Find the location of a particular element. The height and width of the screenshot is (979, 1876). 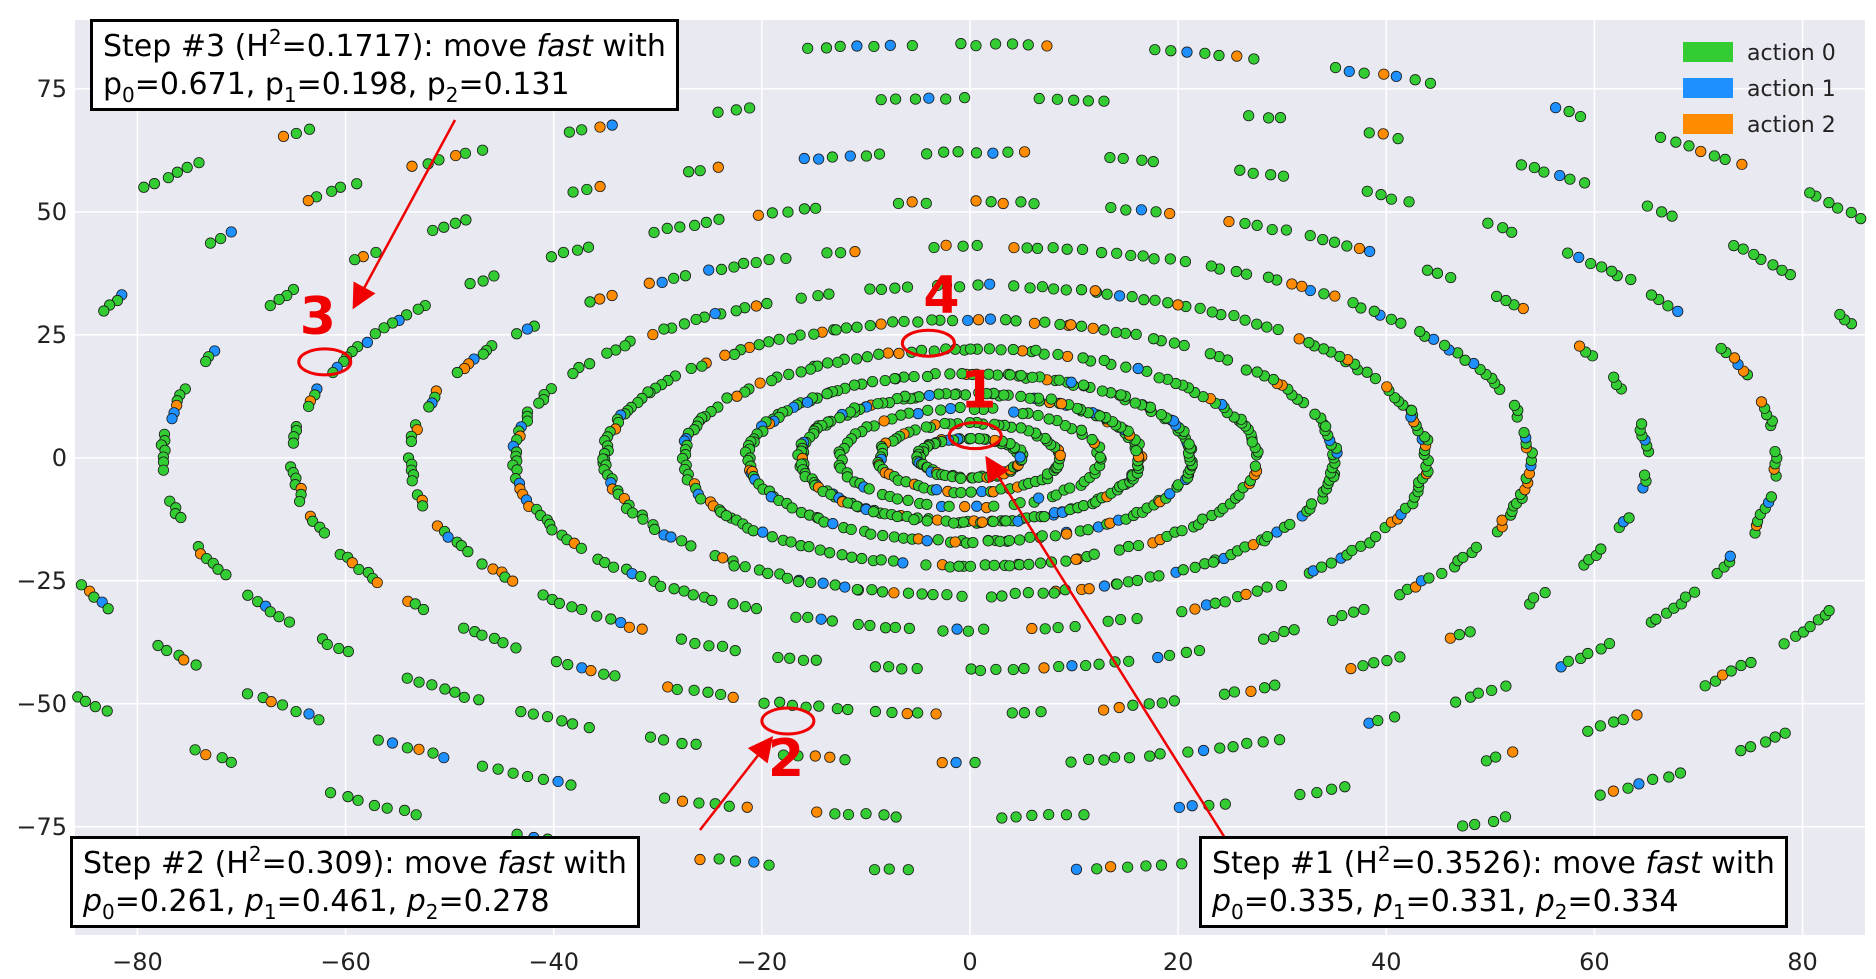

callout-text: Step #2 (H is located at coordinates (166, 863).